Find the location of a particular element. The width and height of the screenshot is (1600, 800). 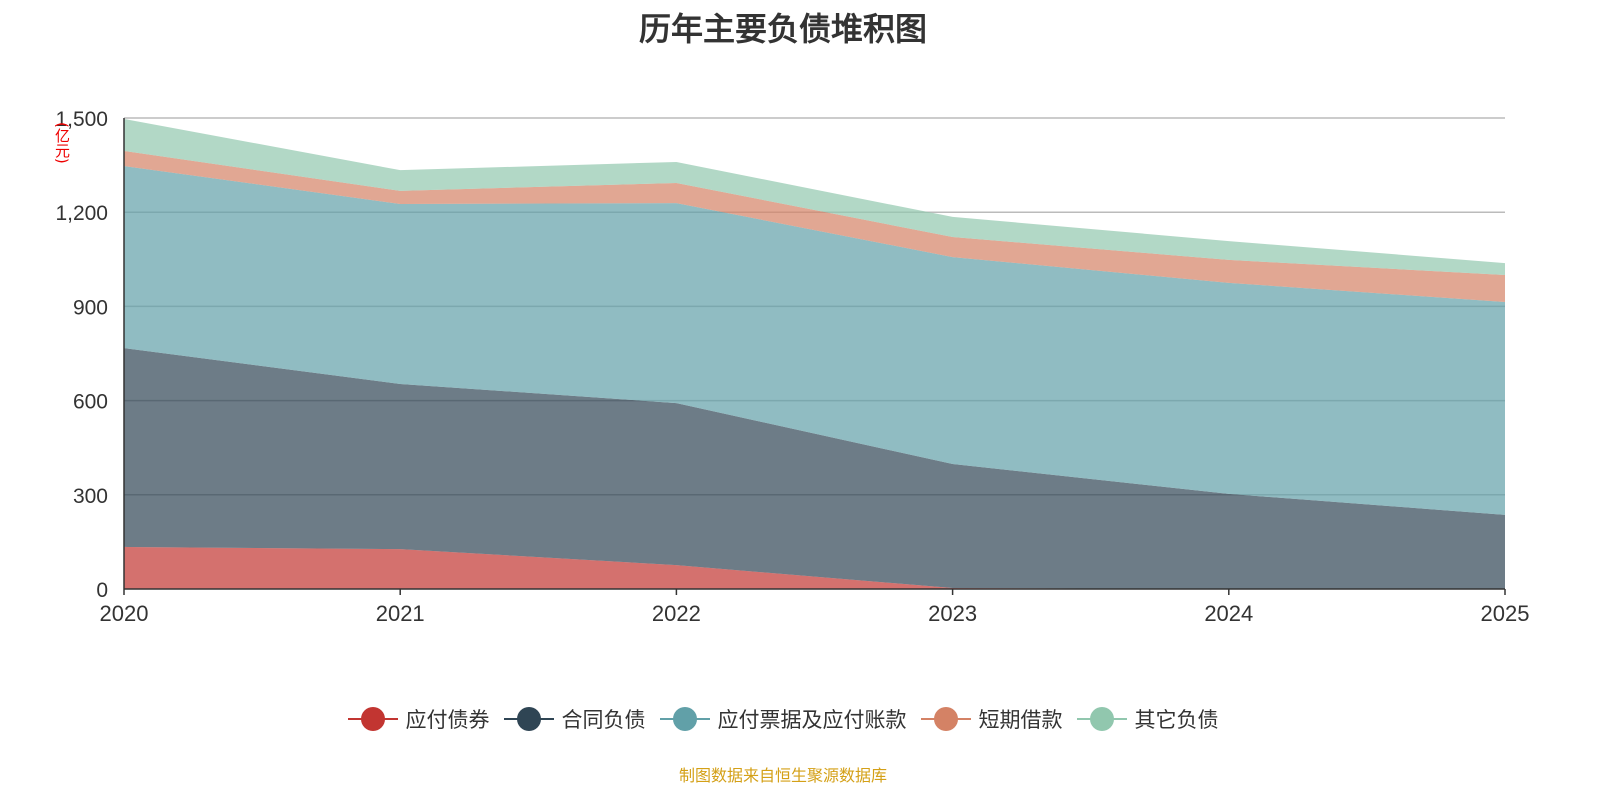

legend: 应付债券 合同负债 应付票据及应付账款 短期借款 其它负债 is located at coordinates (783, 719).